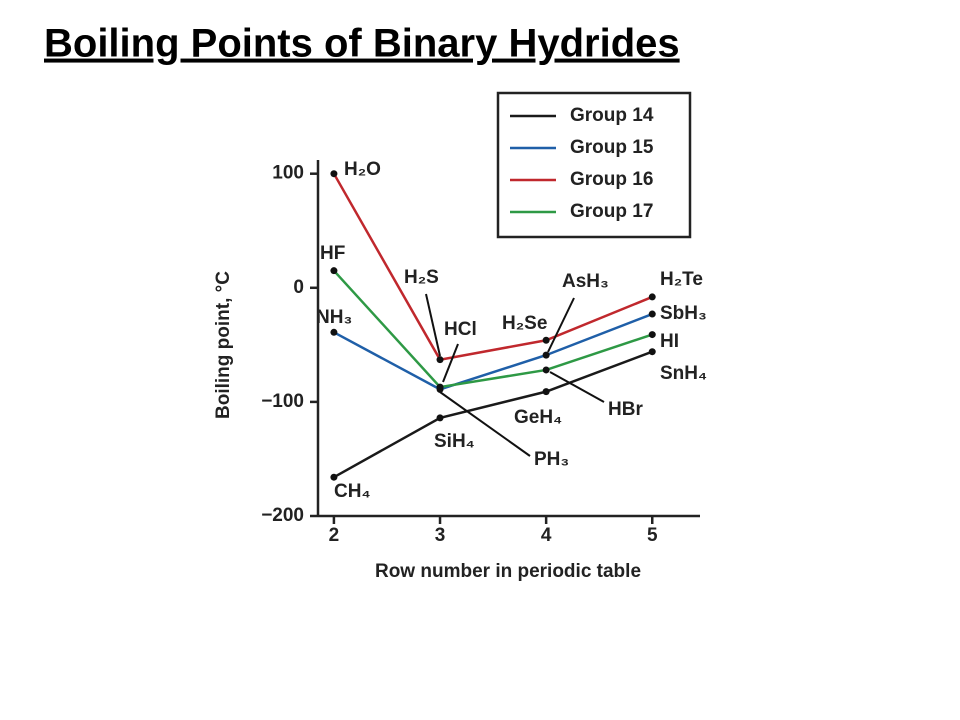  What do you see at coordinates (362, 44) in the screenshot?
I see `chart-title: Boiling Points of Binary Hydrides` at bounding box center [362, 44].